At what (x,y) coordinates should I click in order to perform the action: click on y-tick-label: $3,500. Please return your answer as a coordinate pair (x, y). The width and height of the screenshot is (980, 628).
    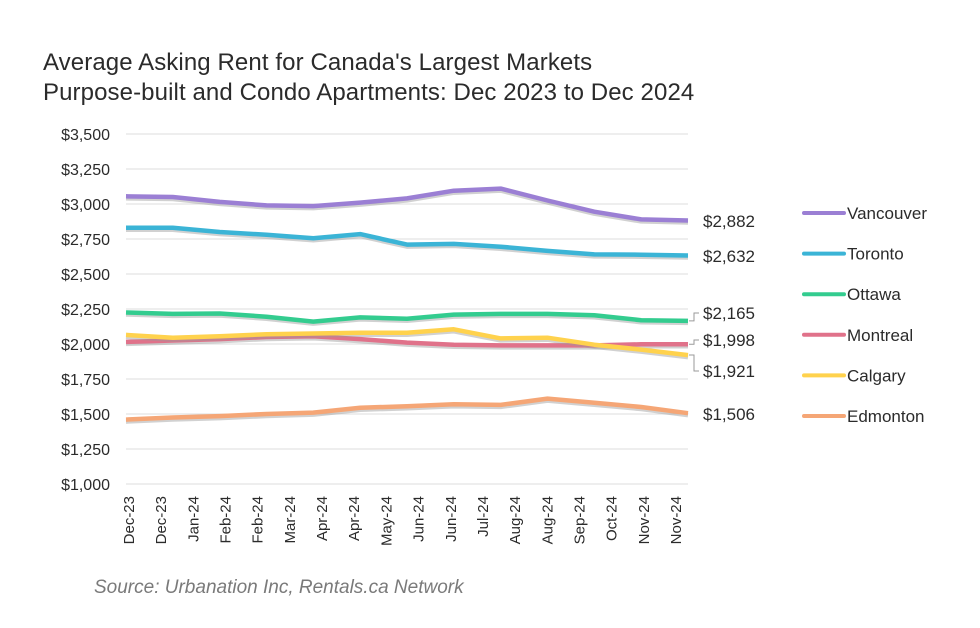
    Looking at the image, I should click on (85, 135).